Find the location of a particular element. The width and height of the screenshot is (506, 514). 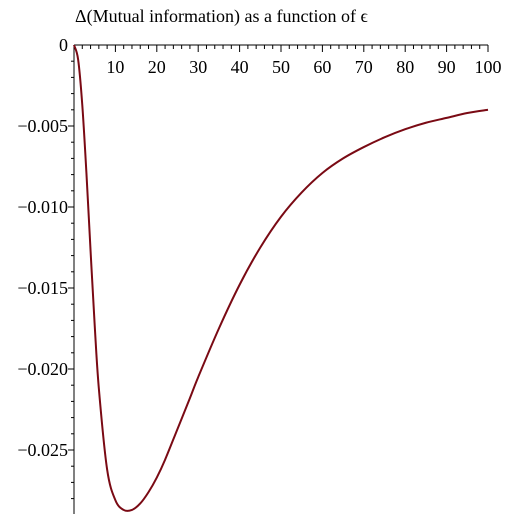

x-tick-label: 70 is located at coordinates (364, 67).